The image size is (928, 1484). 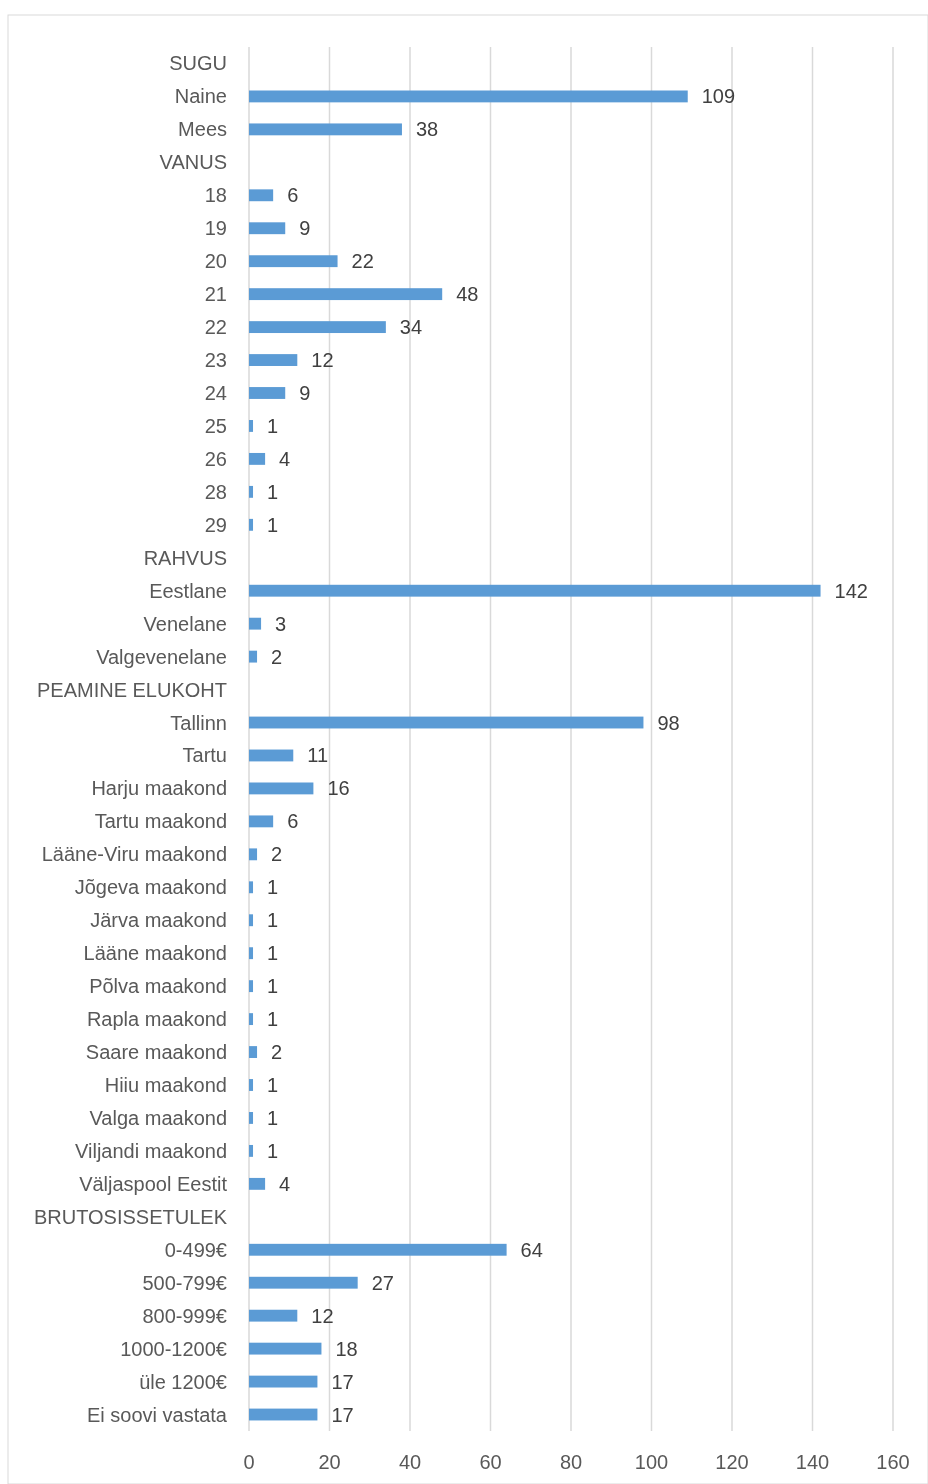 I want to click on data-label: 16, so click(x=338, y=788).